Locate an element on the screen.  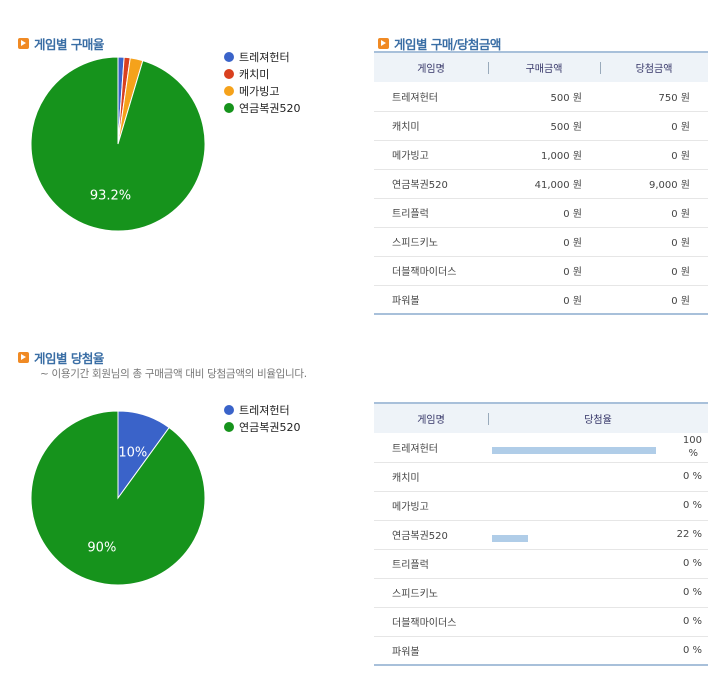
table-row: 메가빙고 0 % is located at coordinates (541, 506).